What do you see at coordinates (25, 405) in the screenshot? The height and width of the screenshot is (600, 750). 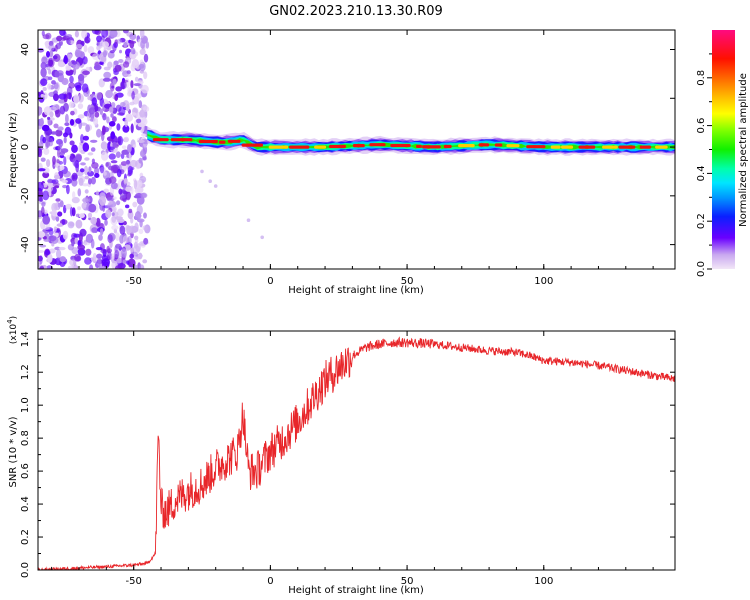 I see `snr-ytick-label: 1.0` at bounding box center [25, 405].